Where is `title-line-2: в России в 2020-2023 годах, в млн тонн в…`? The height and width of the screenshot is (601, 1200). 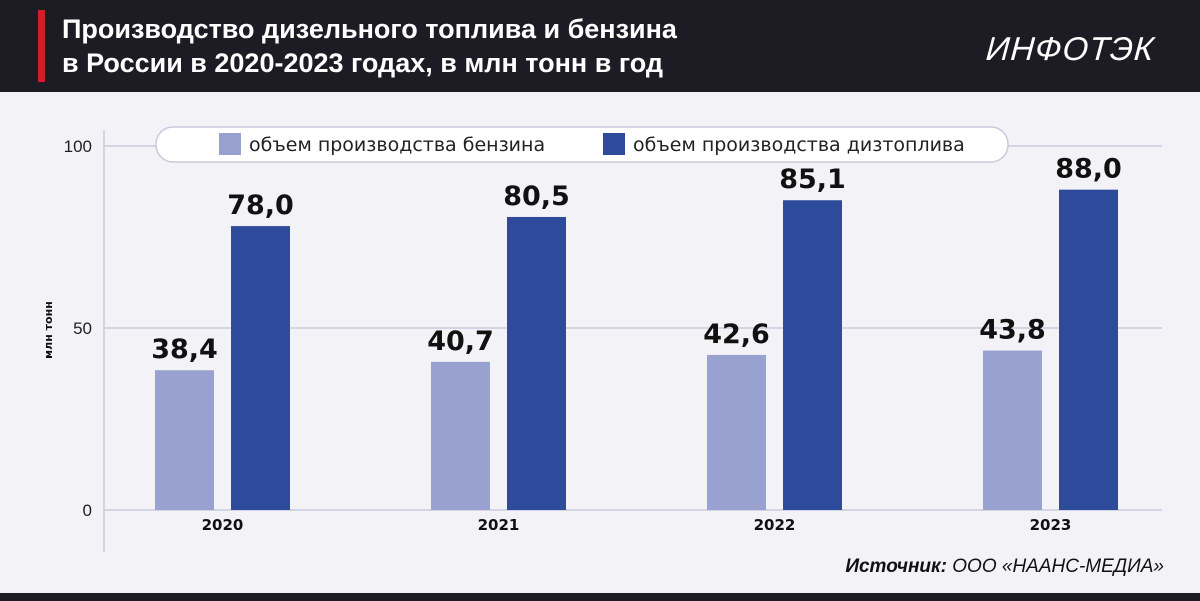 title-line-2: в России в 2020-2023 годах, в млн тонн в… is located at coordinates (363, 63).